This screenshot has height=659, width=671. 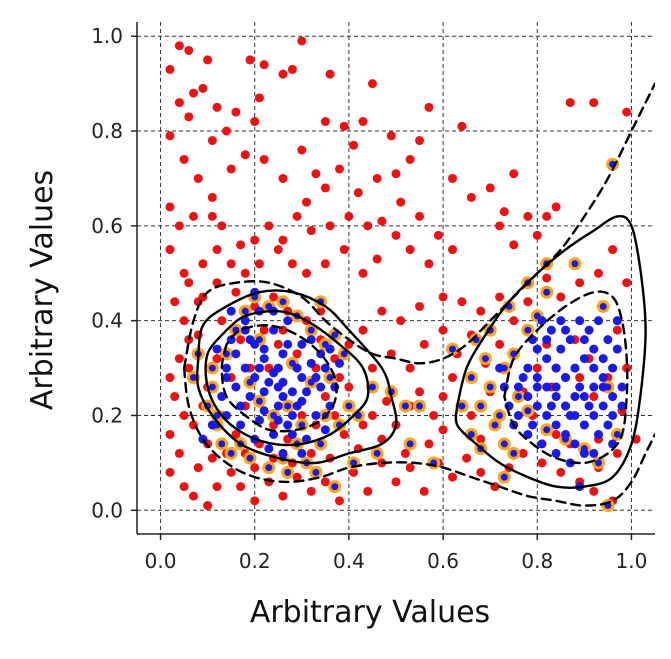 What do you see at coordinates (107, 226) in the screenshot?
I see `y-tick-label: 0.6` at bounding box center [107, 226].